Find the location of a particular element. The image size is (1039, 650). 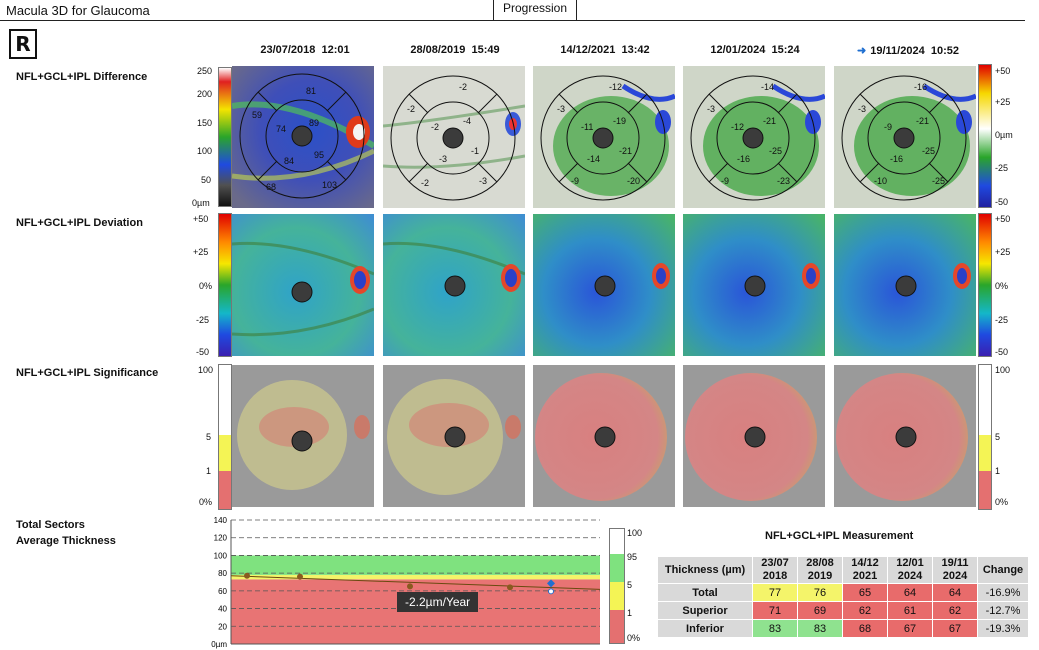

header-date-line1: 28/08 is located at coordinates (820, 563).